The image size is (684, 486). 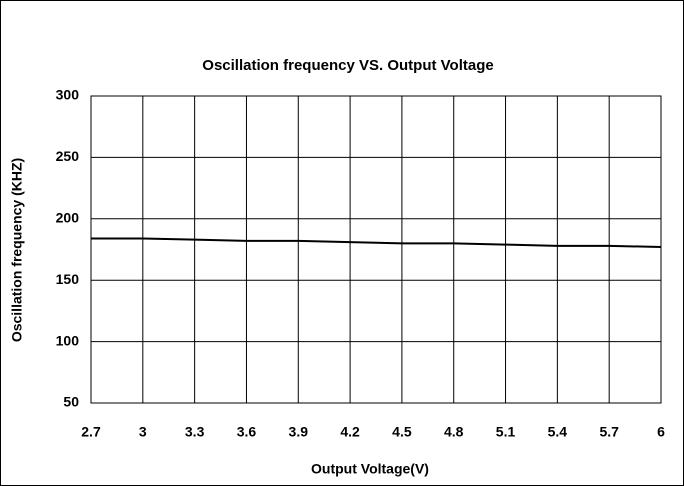 I want to click on y-tick-label: 300, so click(x=68, y=95).